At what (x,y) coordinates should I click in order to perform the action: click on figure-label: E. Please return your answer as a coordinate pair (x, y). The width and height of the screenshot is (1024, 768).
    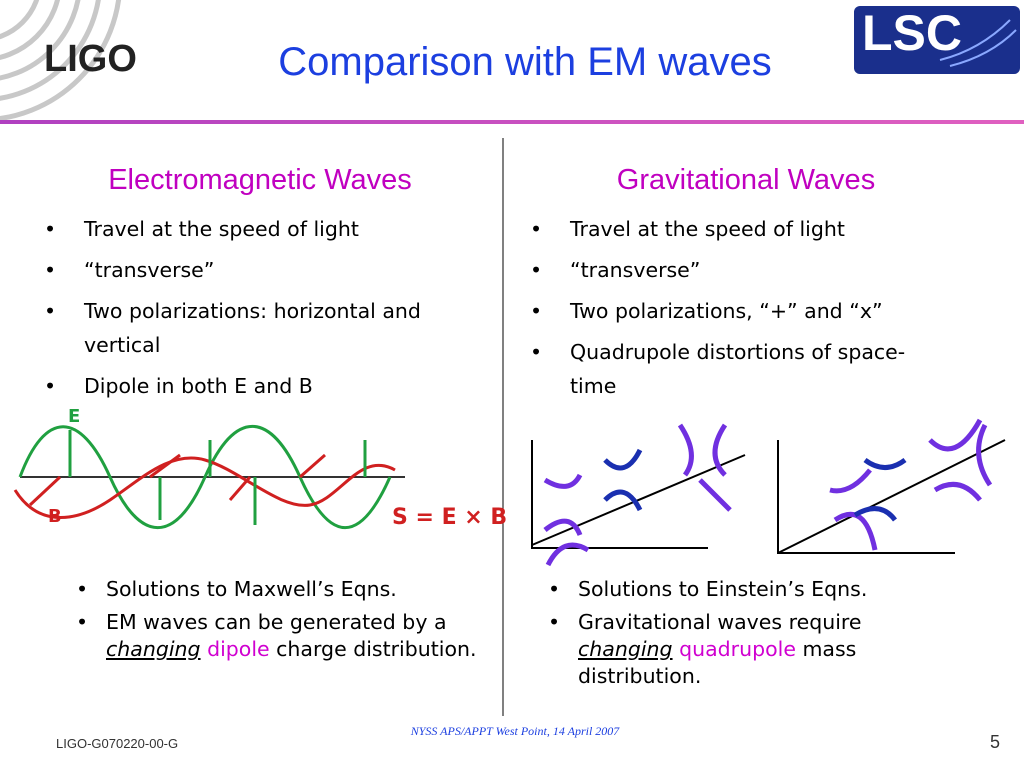
    Looking at the image, I should click on (74, 416).